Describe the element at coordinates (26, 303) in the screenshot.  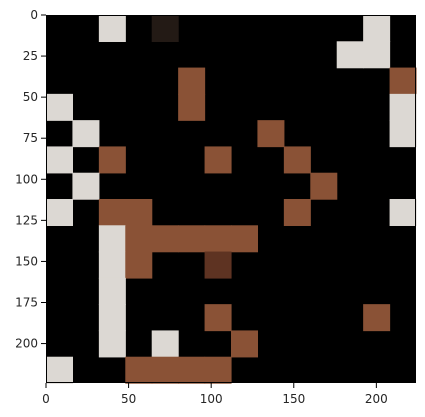
I see `y-tick-label: 175` at that location.